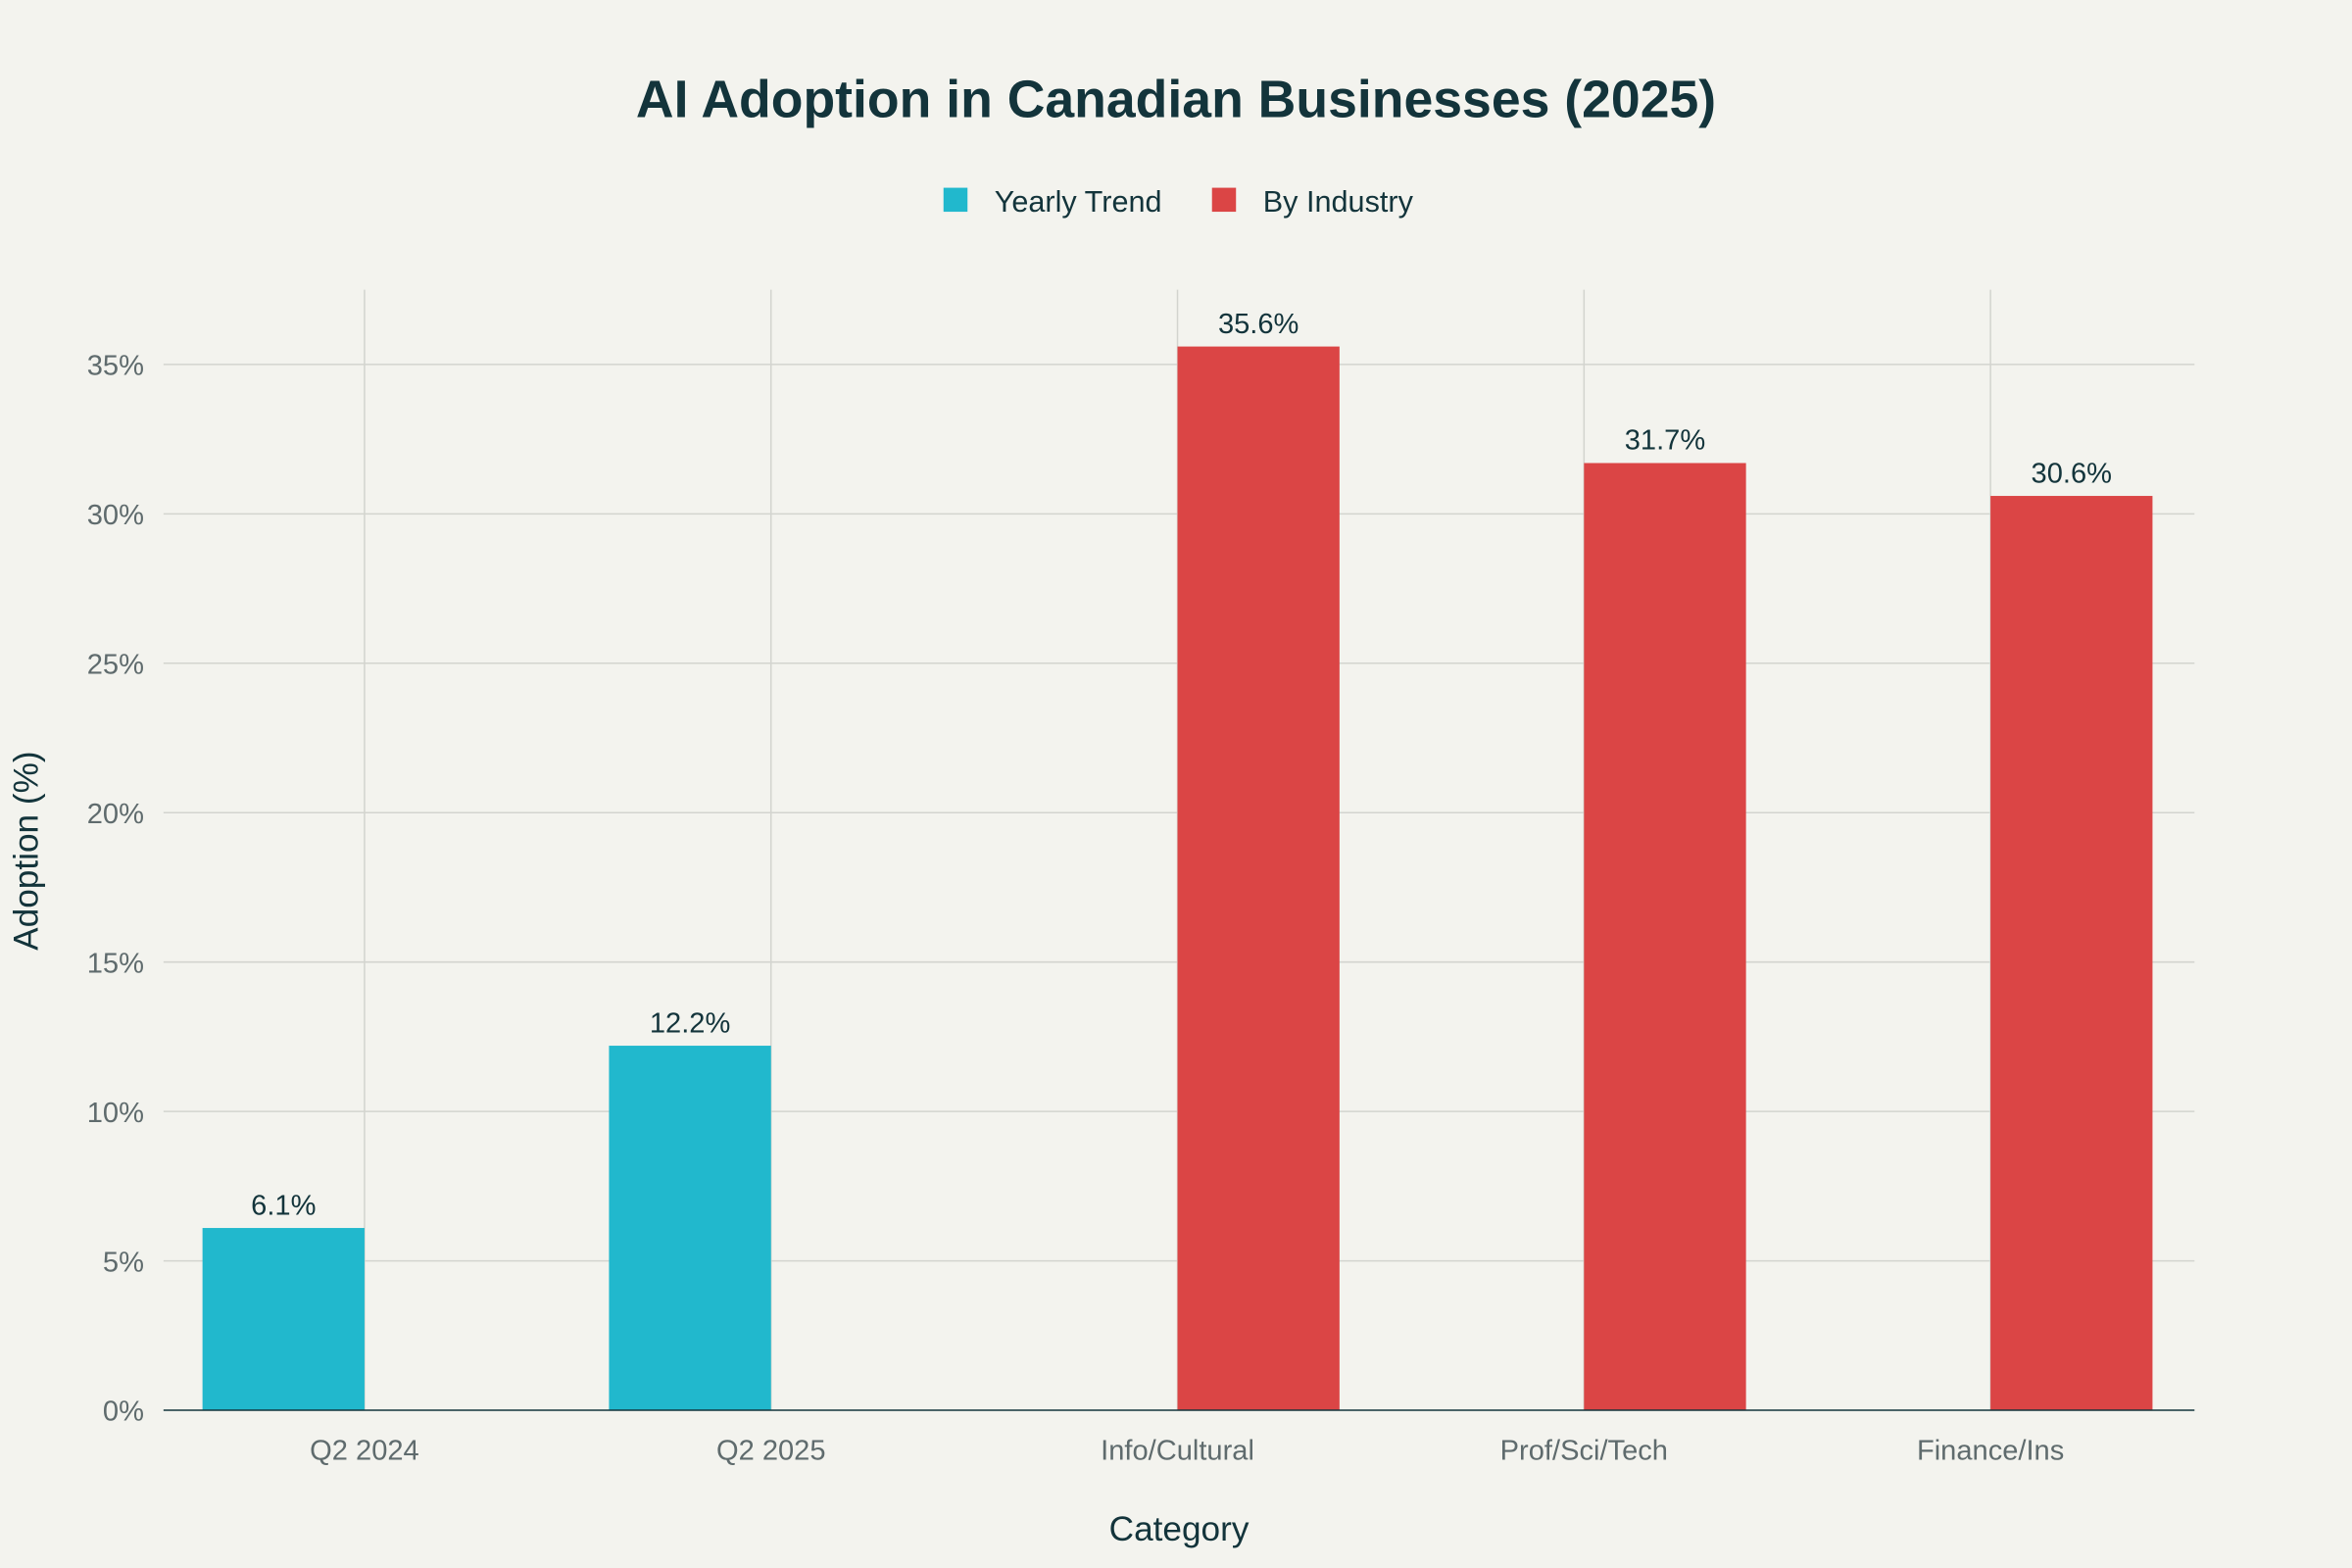 Image resolution: width=2352 pixels, height=1568 pixels. What do you see at coordinates (26, 850) in the screenshot?
I see `y-axis-title: Adoption (%)` at bounding box center [26, 850].